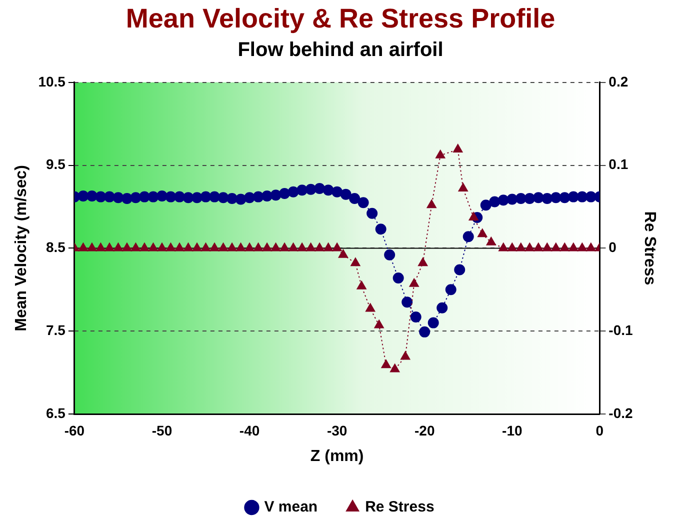  I want to click on chart-title: Mean Velocity & Re Stress Profile, so click(341, 19).